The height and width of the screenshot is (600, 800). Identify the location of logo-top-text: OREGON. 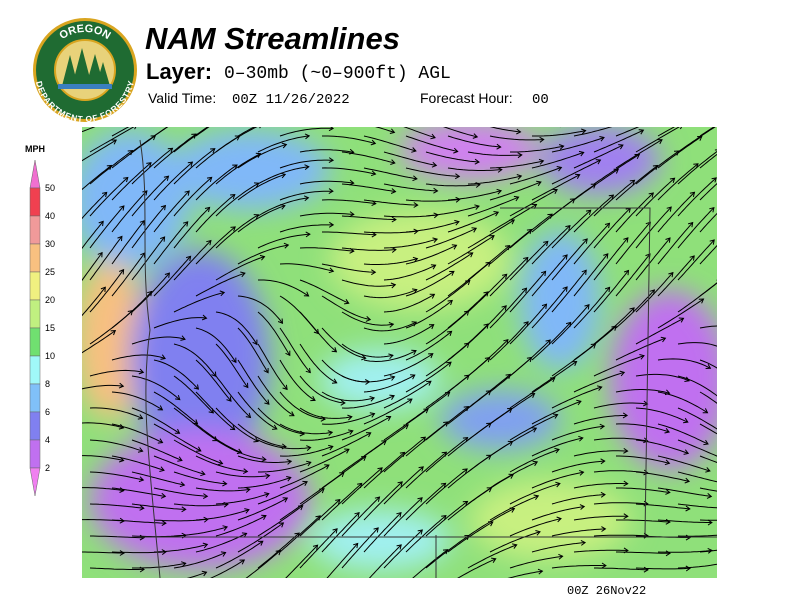
(84, 32).